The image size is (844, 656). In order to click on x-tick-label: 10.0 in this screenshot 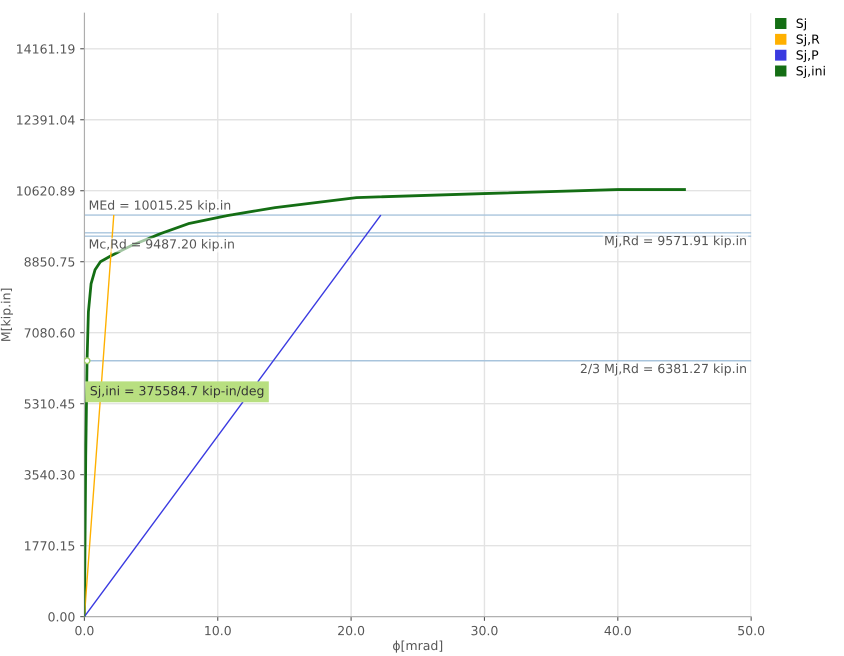, I will do `click(218, 631)`.